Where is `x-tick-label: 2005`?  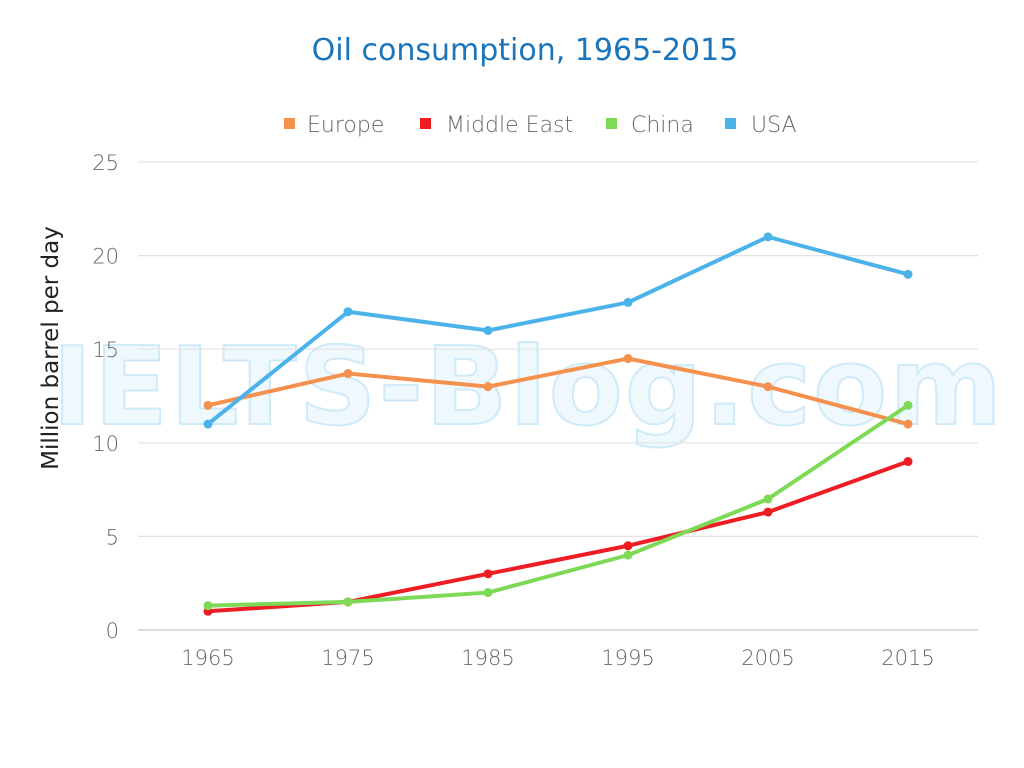
x-tick-label: 2005 is located at coordinates (767, 658).